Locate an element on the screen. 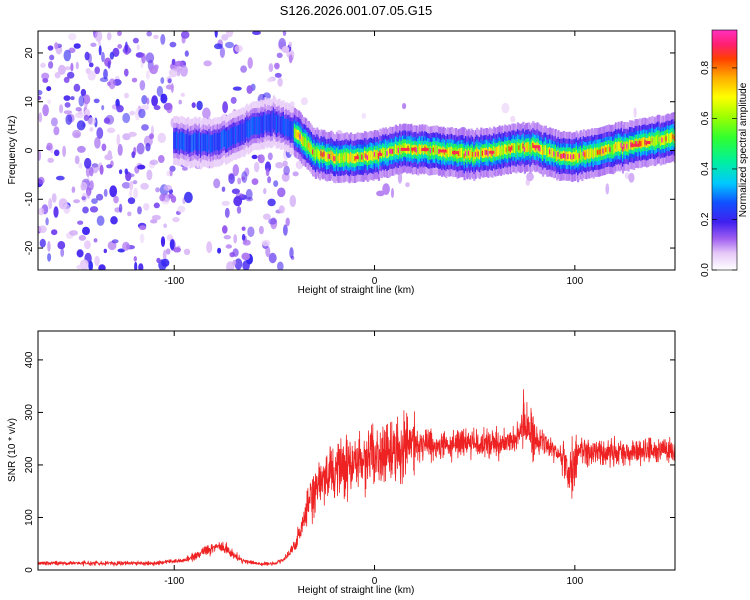 This screenshot has width=750, height=600. colorbar-tick-label: 0.6 is located at coordinates (705, 118).